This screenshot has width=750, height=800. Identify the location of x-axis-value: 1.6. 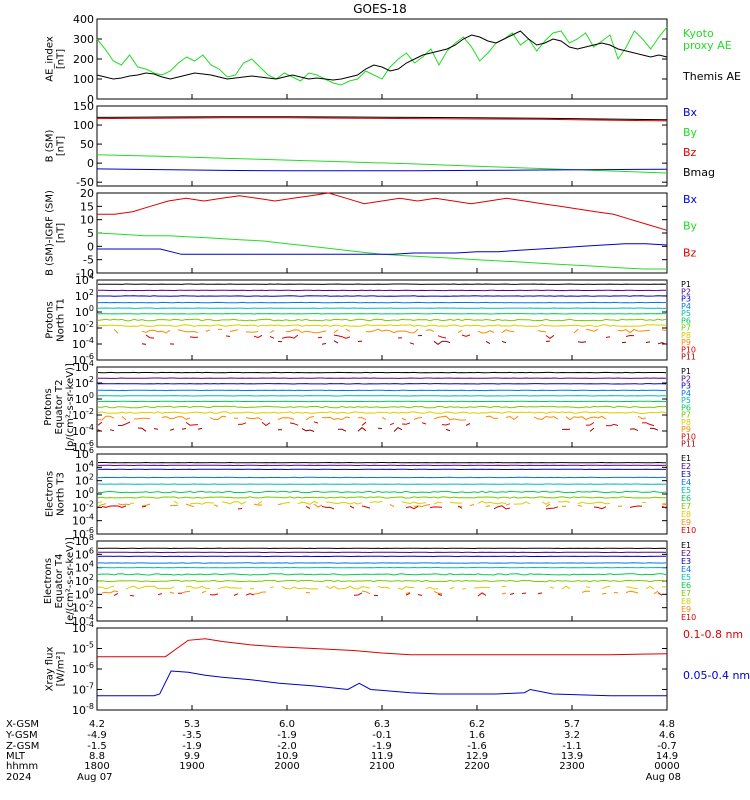
(477, 735).